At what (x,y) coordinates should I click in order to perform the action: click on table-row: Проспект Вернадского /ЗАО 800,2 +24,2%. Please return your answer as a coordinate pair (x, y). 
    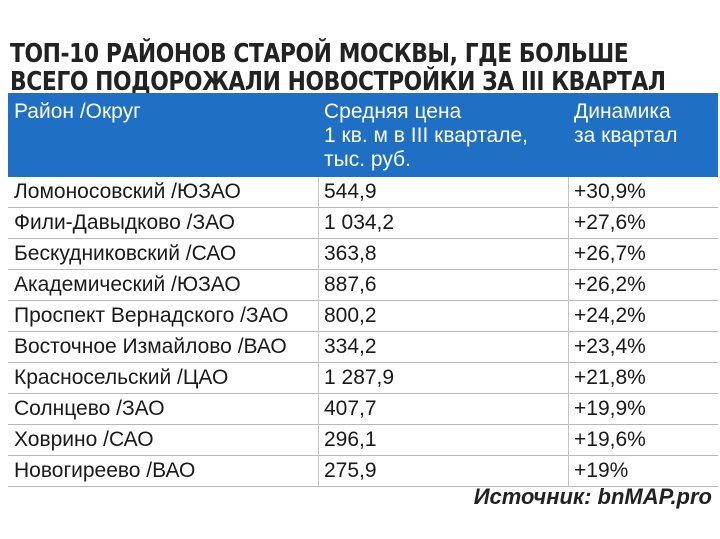
    Looking at the image, I should click on (363, 316).